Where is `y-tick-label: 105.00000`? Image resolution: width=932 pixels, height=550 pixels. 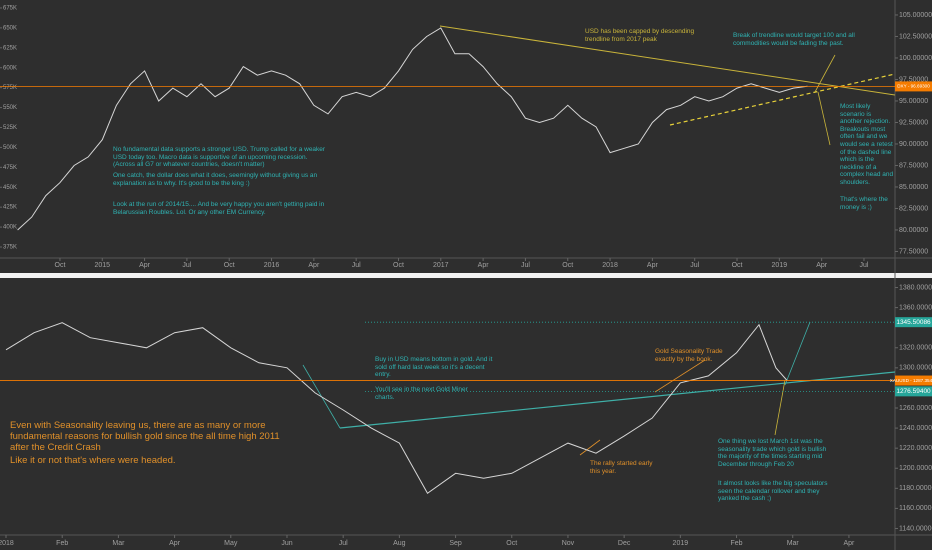 y-tick-label: 105.00000 is located at coordinates (915, 15).